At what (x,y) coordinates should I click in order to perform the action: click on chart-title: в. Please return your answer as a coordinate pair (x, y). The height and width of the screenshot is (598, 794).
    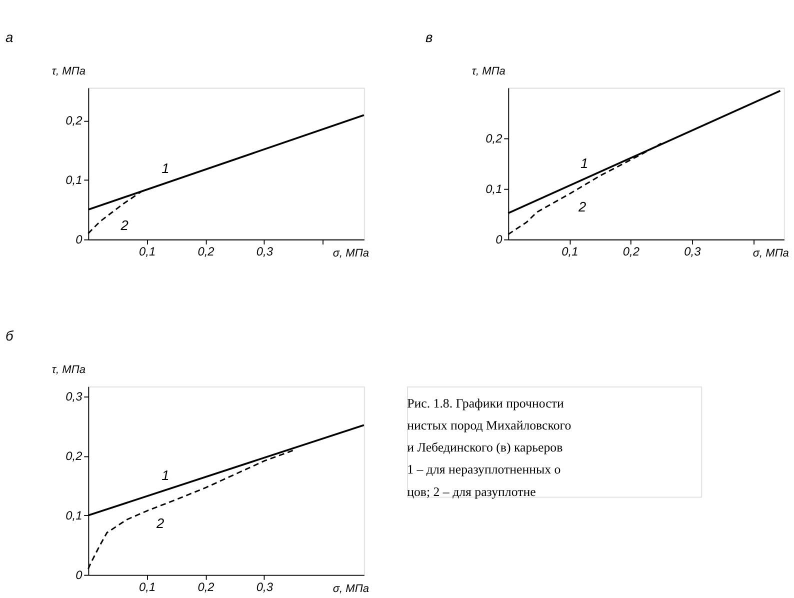
    Looking at the image, I should click on (429, 37).